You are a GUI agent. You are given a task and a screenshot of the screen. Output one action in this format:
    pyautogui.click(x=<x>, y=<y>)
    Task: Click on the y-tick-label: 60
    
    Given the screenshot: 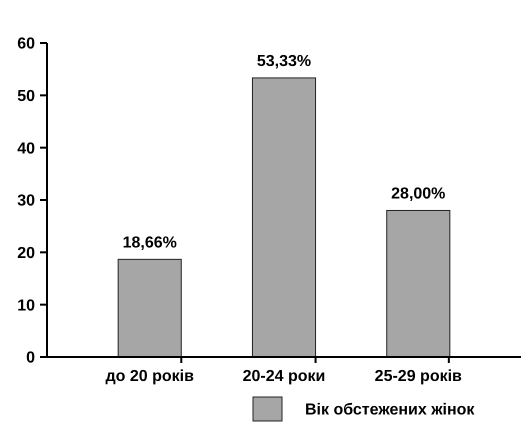 What is the action you would take?
    pyautogui.click(x=26, y=44)
    